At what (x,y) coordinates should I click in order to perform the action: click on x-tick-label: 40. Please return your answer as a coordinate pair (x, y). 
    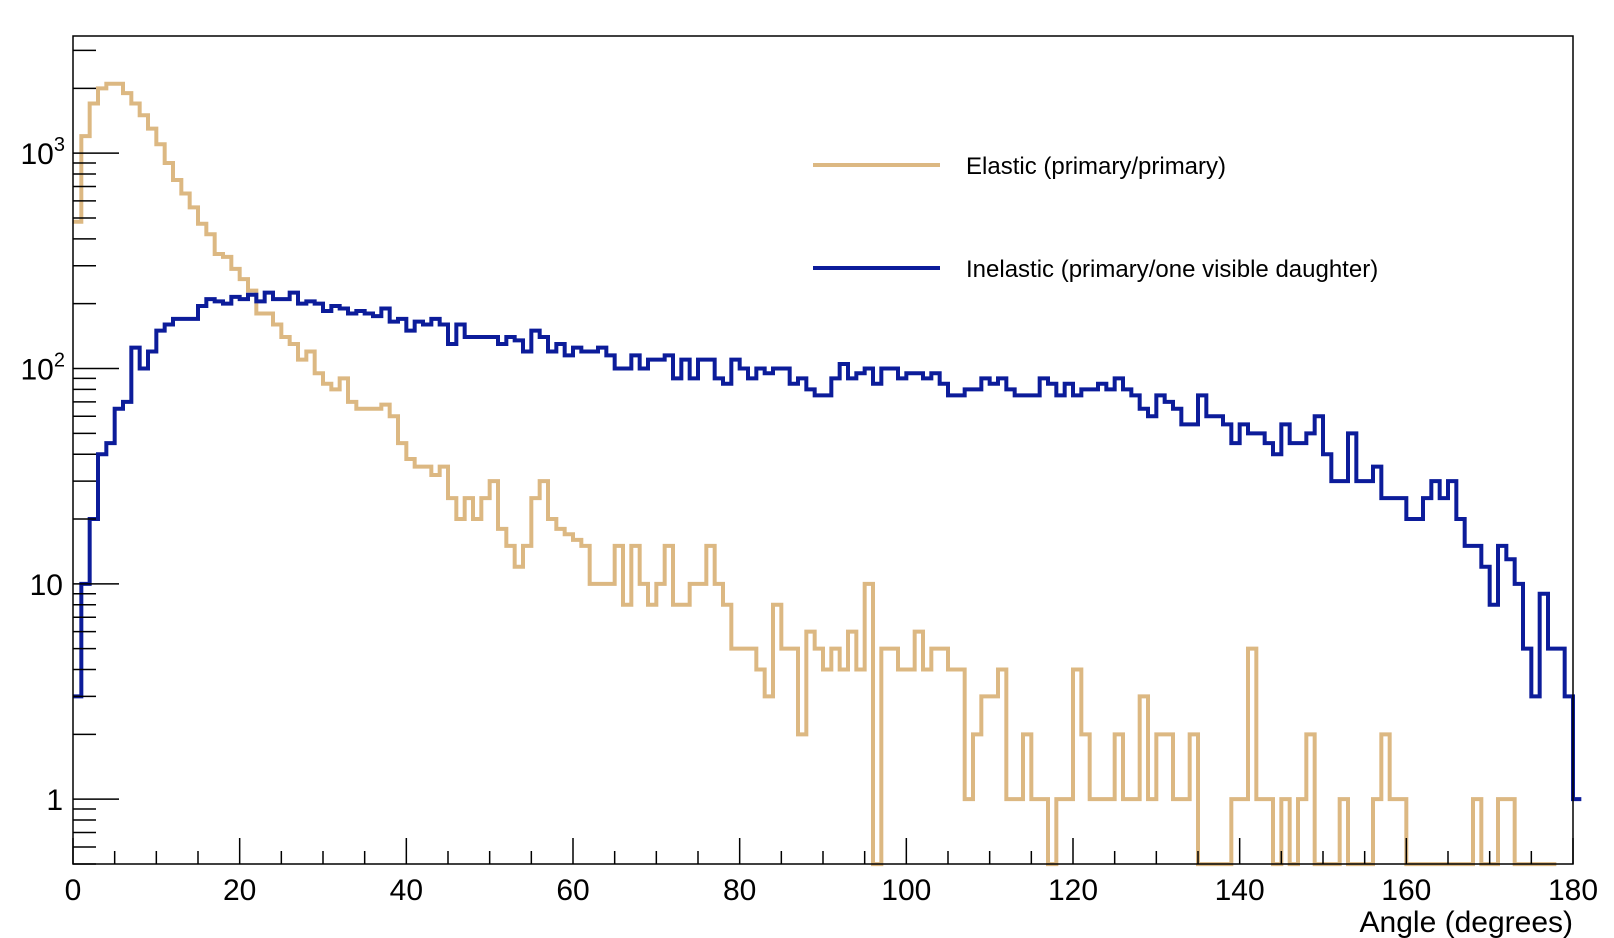
    Looking at the image, I should click on (406, 890).